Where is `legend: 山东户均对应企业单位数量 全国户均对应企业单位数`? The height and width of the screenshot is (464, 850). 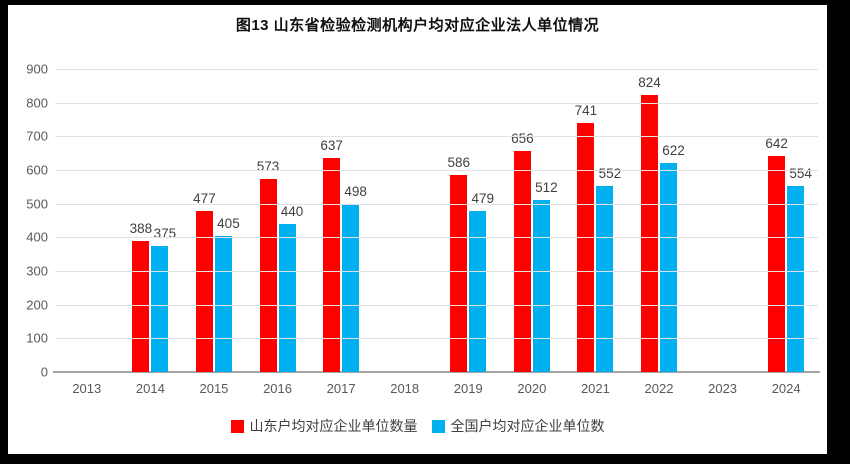 legend: 山东户均对应企业单位数量 全国户均对应企业单位数 is located at coordinates (417, 426).